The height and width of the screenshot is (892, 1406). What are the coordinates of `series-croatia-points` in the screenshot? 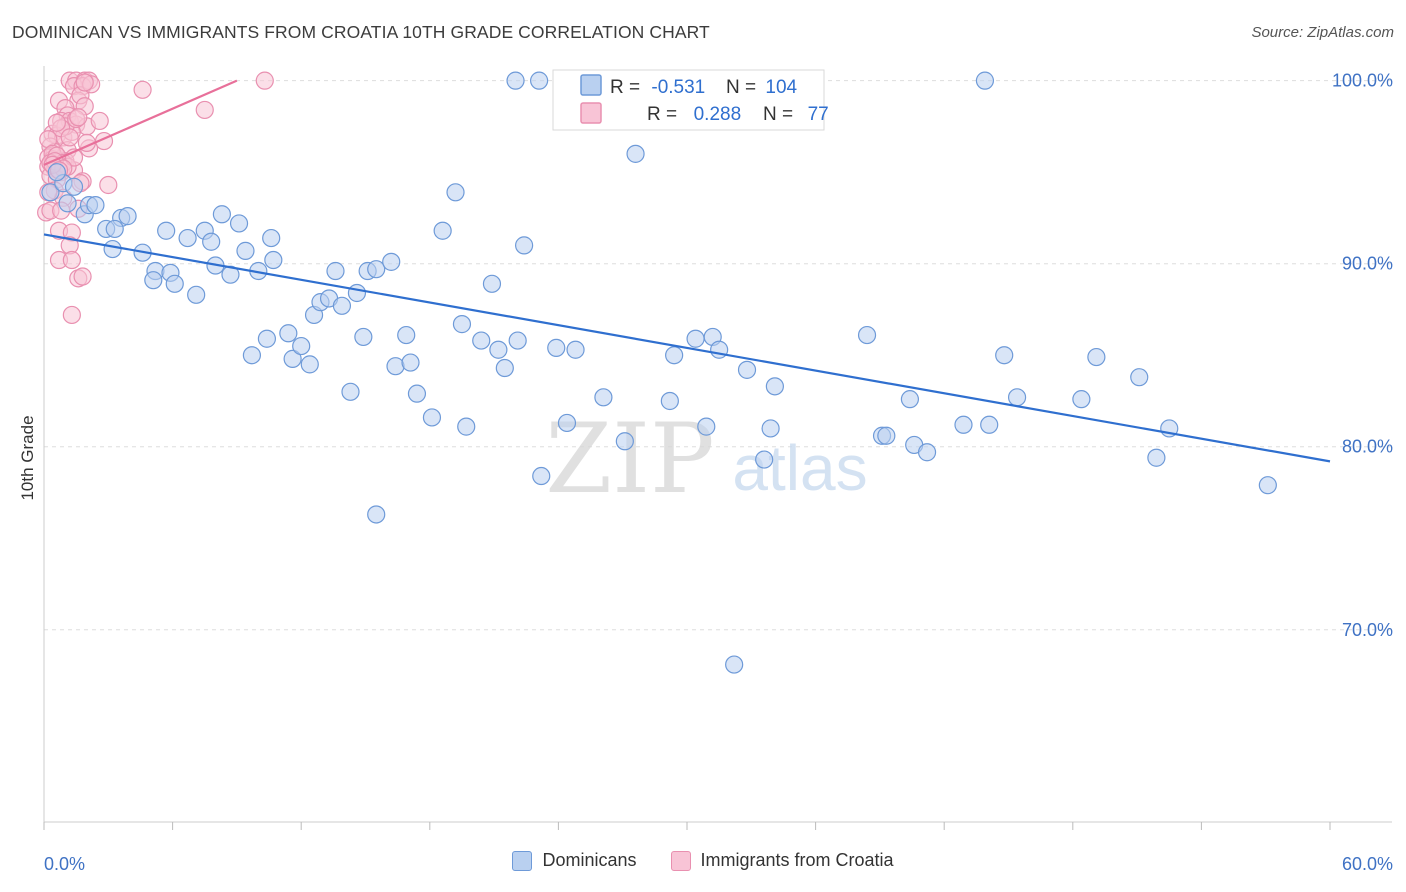 It's located at (155, 198).